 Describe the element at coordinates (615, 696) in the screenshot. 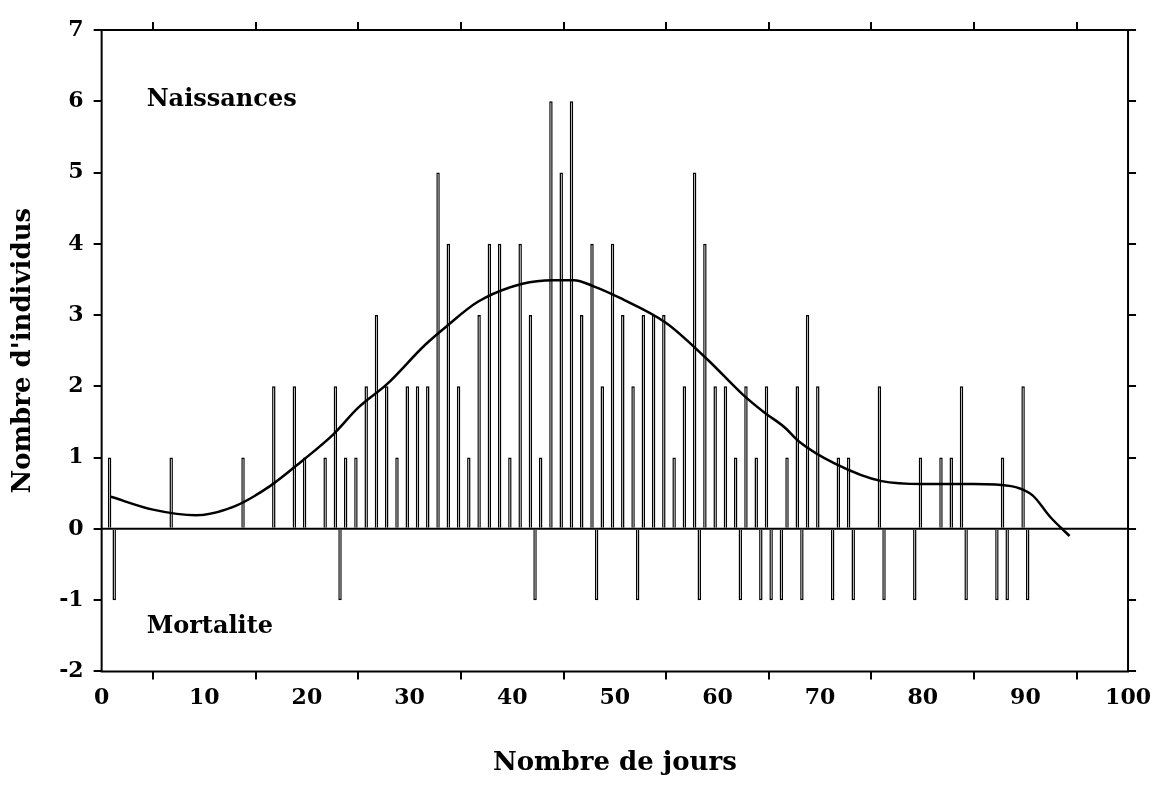

I see `x-tick-label: 50` at that location.